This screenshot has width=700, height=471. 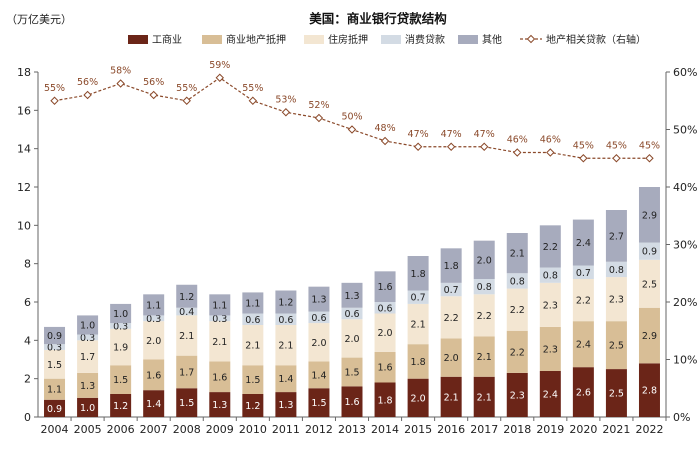 I want to click on x-tick-label: 2019, so click(x=550, y=429).